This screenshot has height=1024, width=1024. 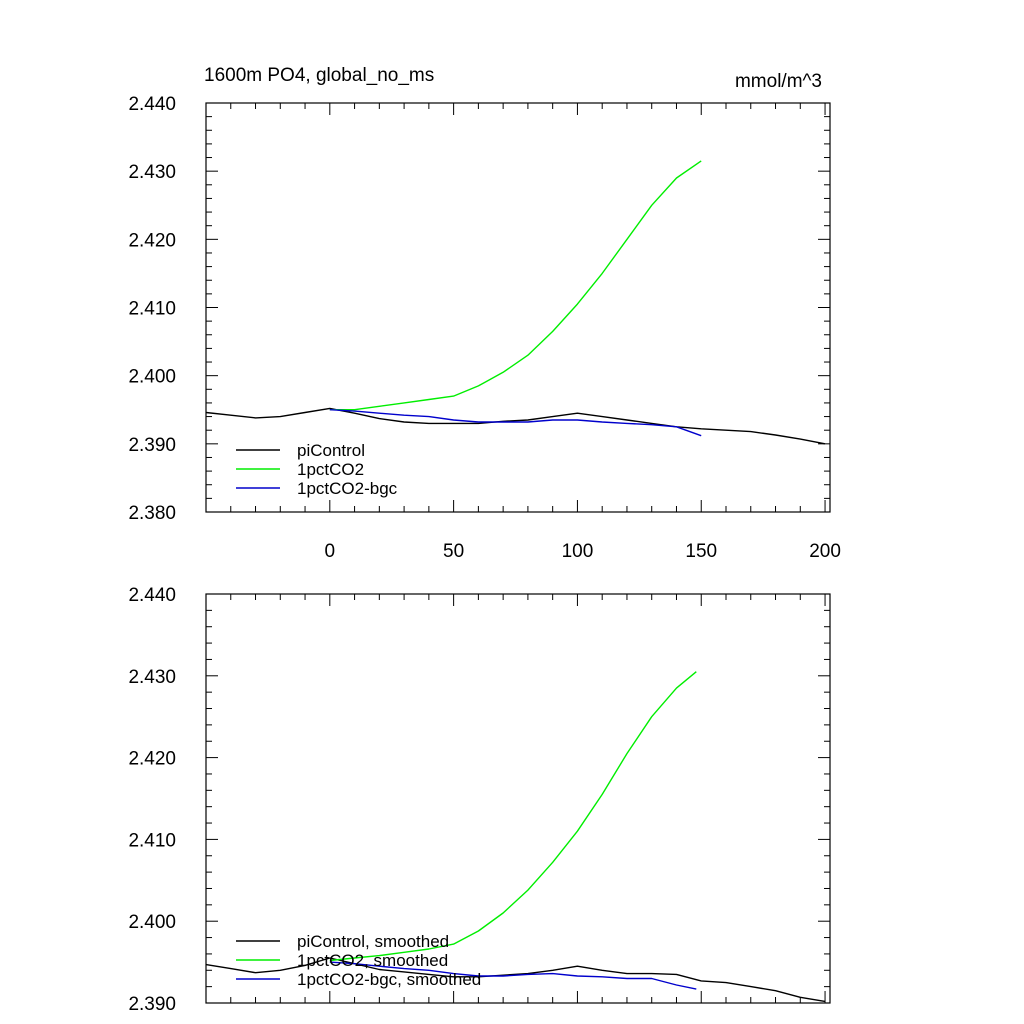 I want to click on y-tick-label: 2.380, so click(x=152, y=513).